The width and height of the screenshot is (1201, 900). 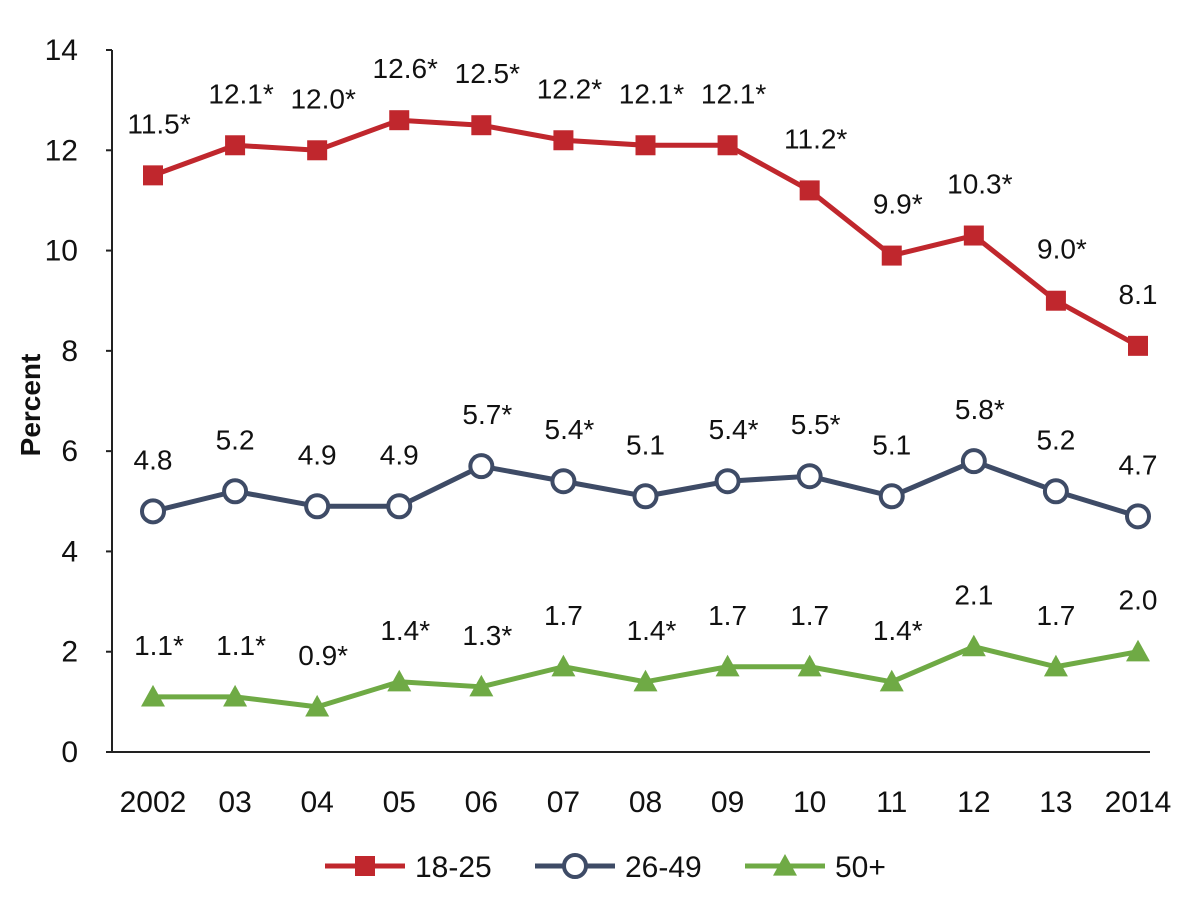 I want to click on x-tick-label: 06, so click(x=481, y=802).